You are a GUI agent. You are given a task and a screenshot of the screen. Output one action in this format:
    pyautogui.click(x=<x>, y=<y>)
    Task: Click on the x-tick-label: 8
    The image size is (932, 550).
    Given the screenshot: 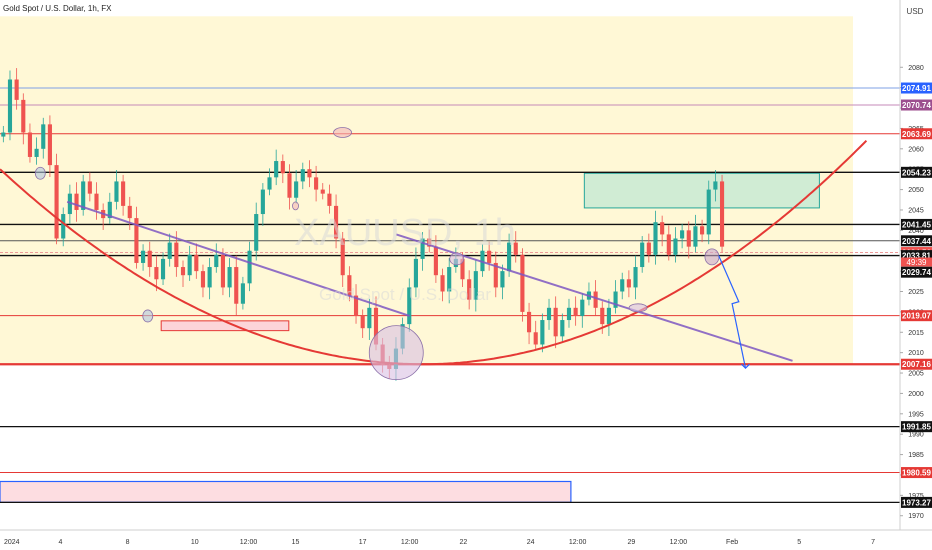 What is the action you would take?
    pyautogui.click(x=128, y=542)
    